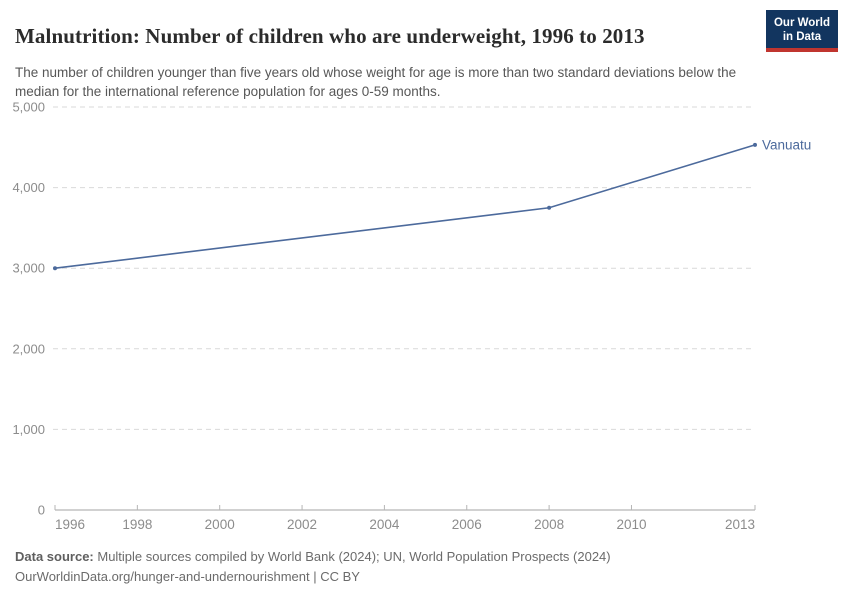  I want to click on y-axis-tick-label: 0, so click(41, 510).